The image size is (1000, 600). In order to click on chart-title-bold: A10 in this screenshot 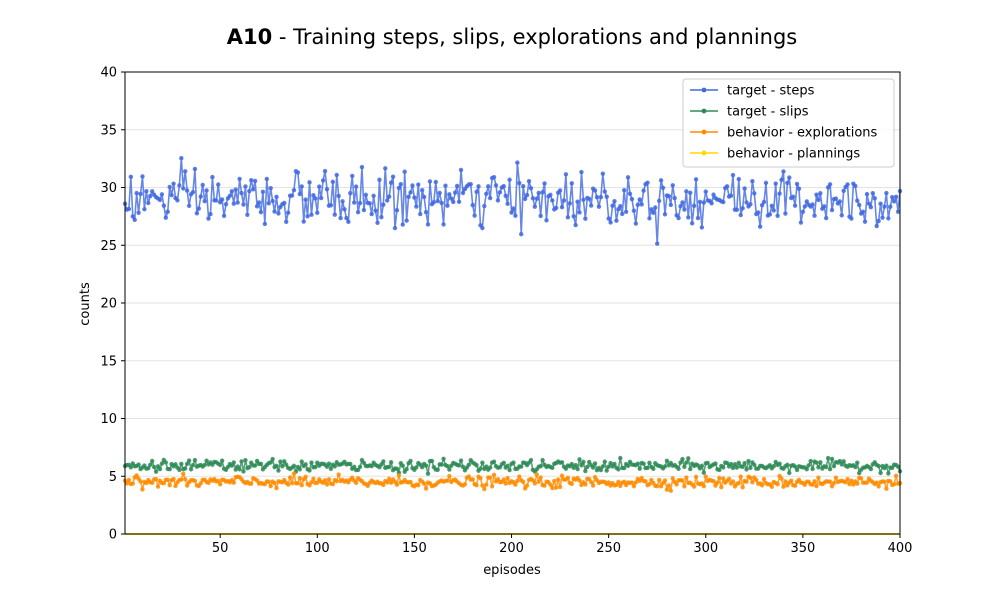, I will do `click(249, 37)`.